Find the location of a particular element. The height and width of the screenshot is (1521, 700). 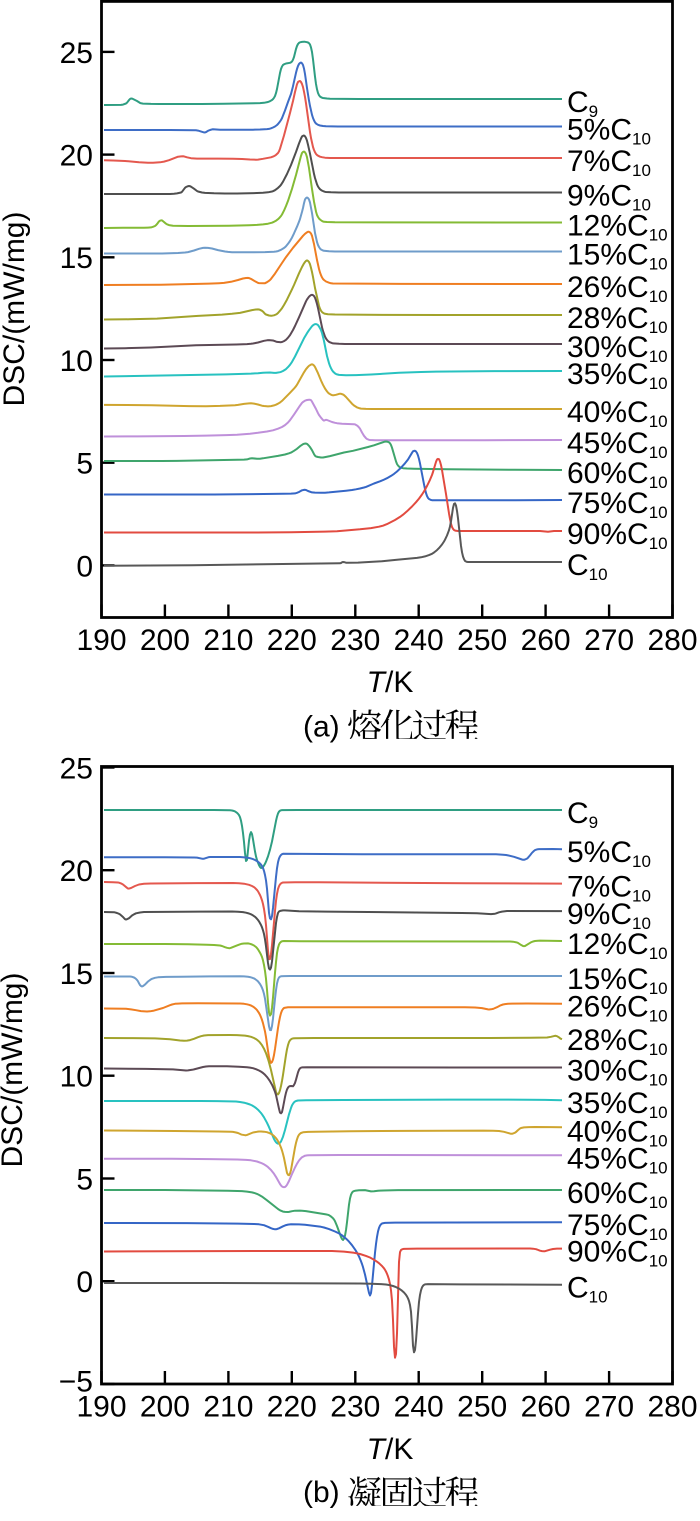

svg-text: −5 is located at coordinates (76, 1382).